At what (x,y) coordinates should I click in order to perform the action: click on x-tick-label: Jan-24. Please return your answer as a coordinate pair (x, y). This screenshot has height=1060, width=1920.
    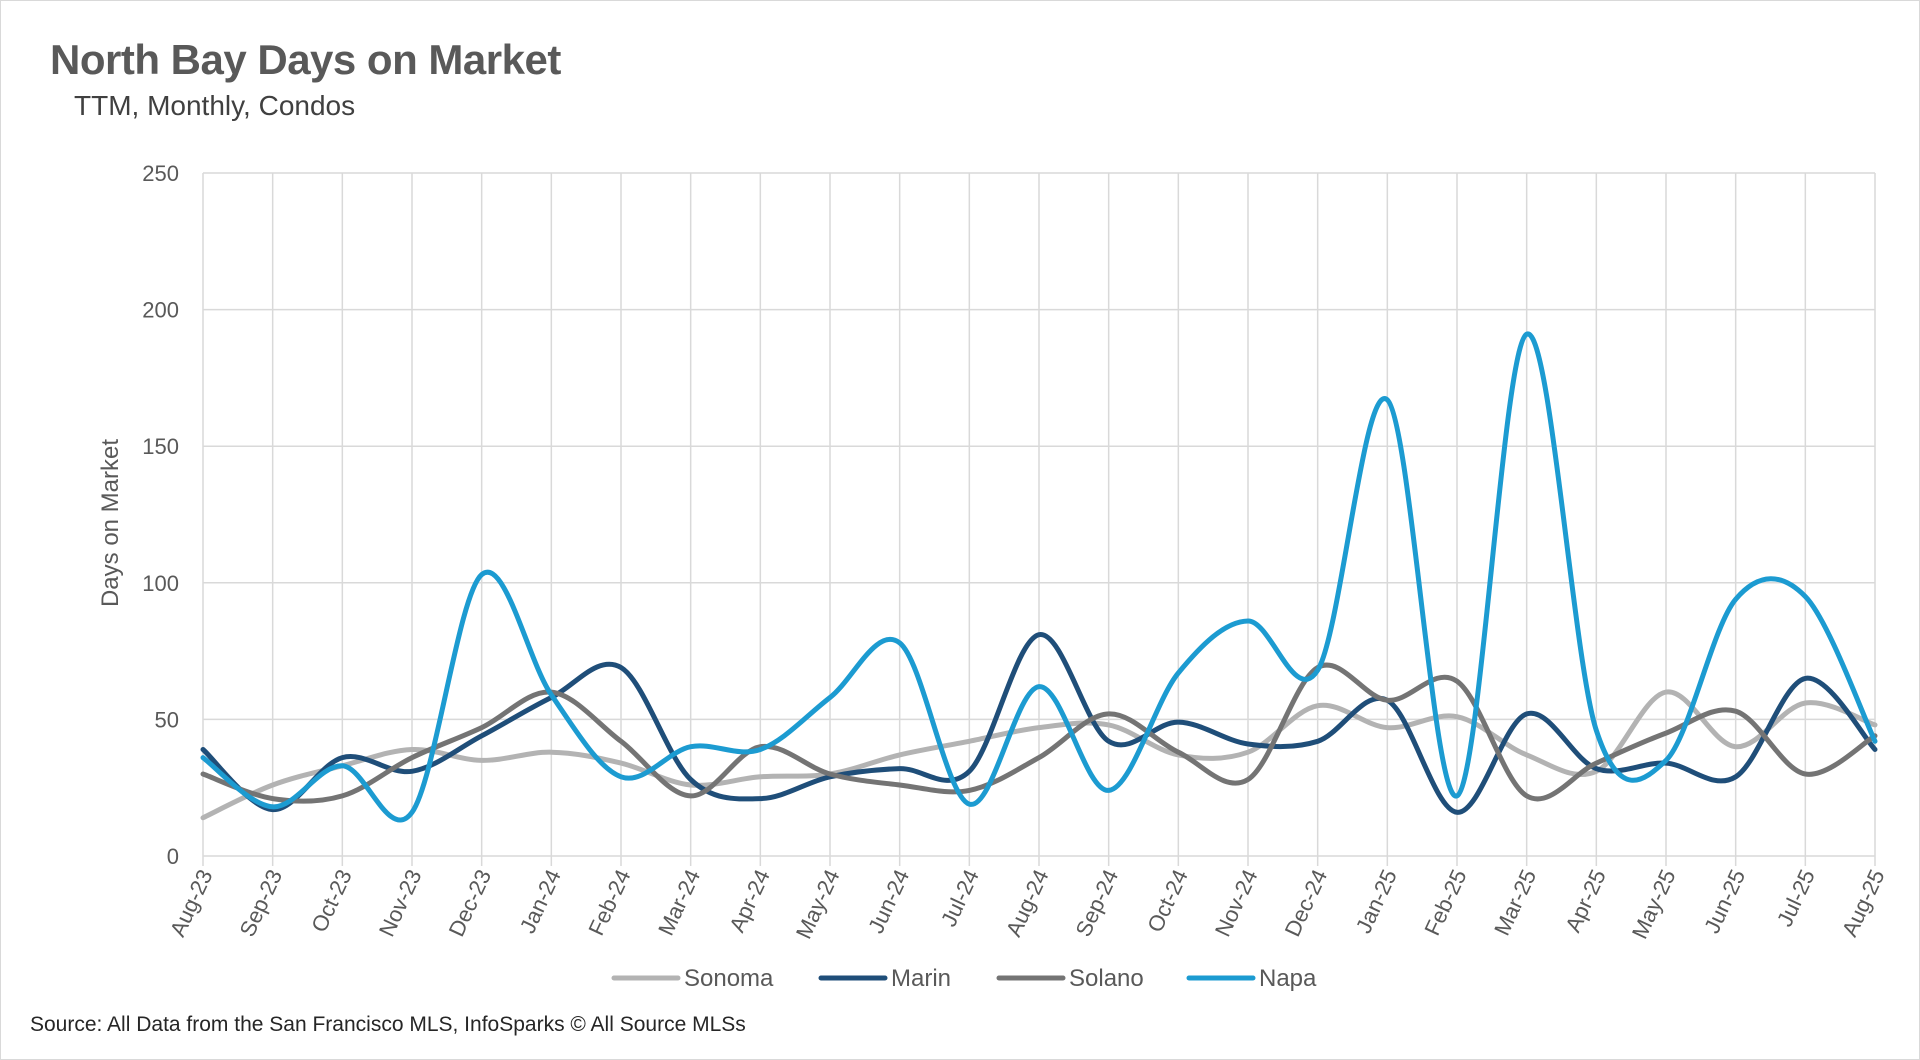
    Looking at the image, I should click on (540, 902).